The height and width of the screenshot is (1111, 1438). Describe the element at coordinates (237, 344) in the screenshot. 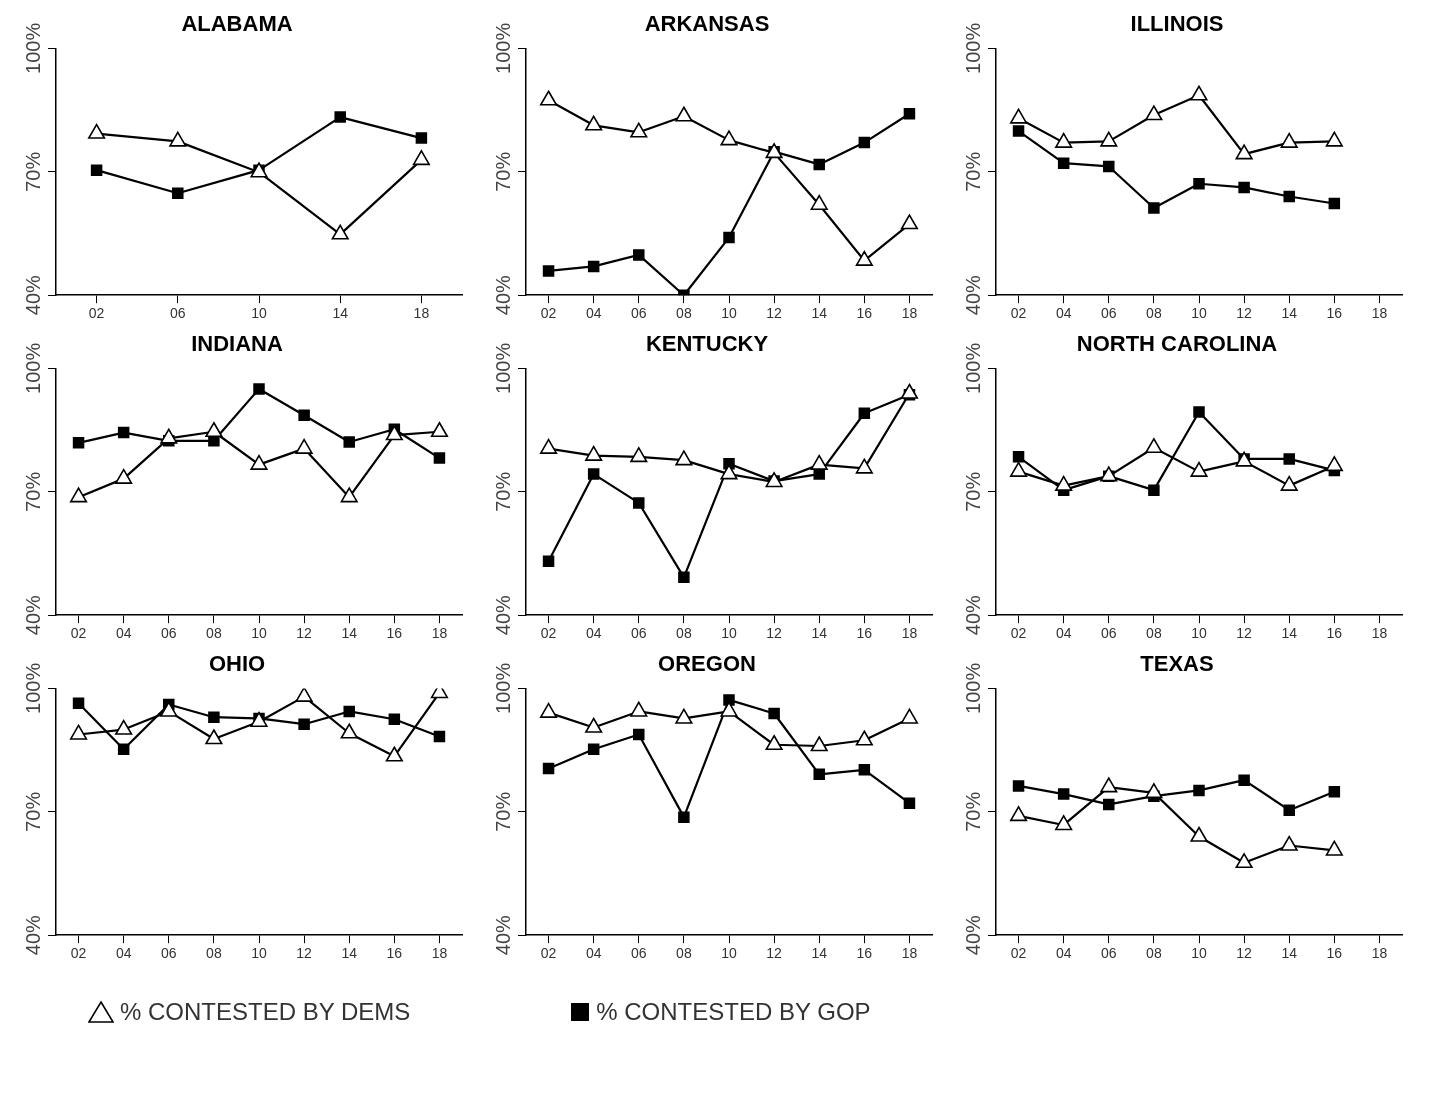

I see `chart-title: INDIANA` at that location.